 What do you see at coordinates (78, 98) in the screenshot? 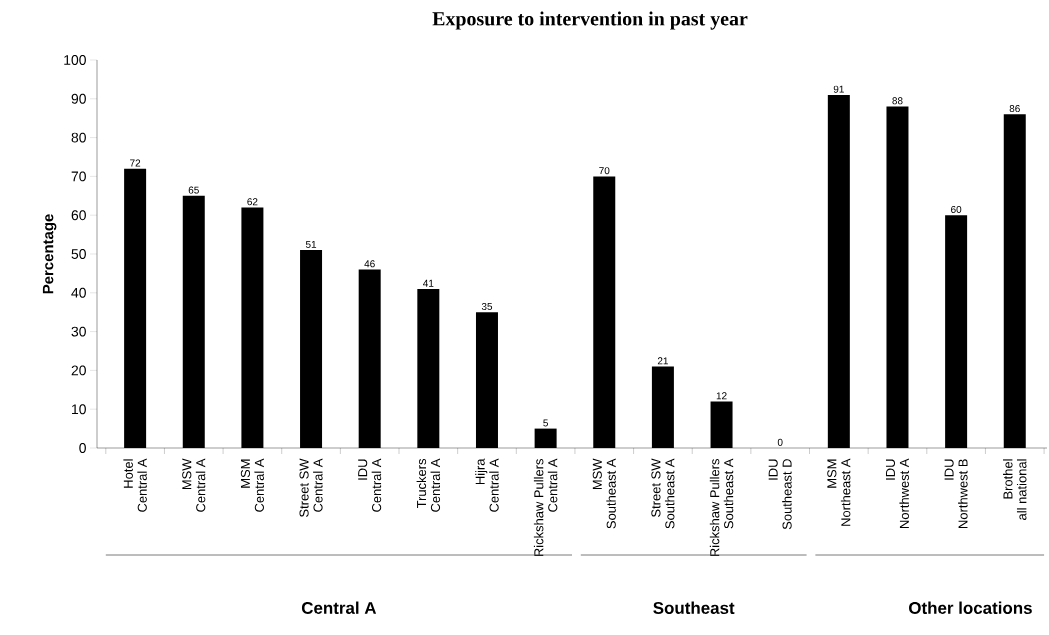
I see `y-tick-label: 90` at bounding box center [78, 98].